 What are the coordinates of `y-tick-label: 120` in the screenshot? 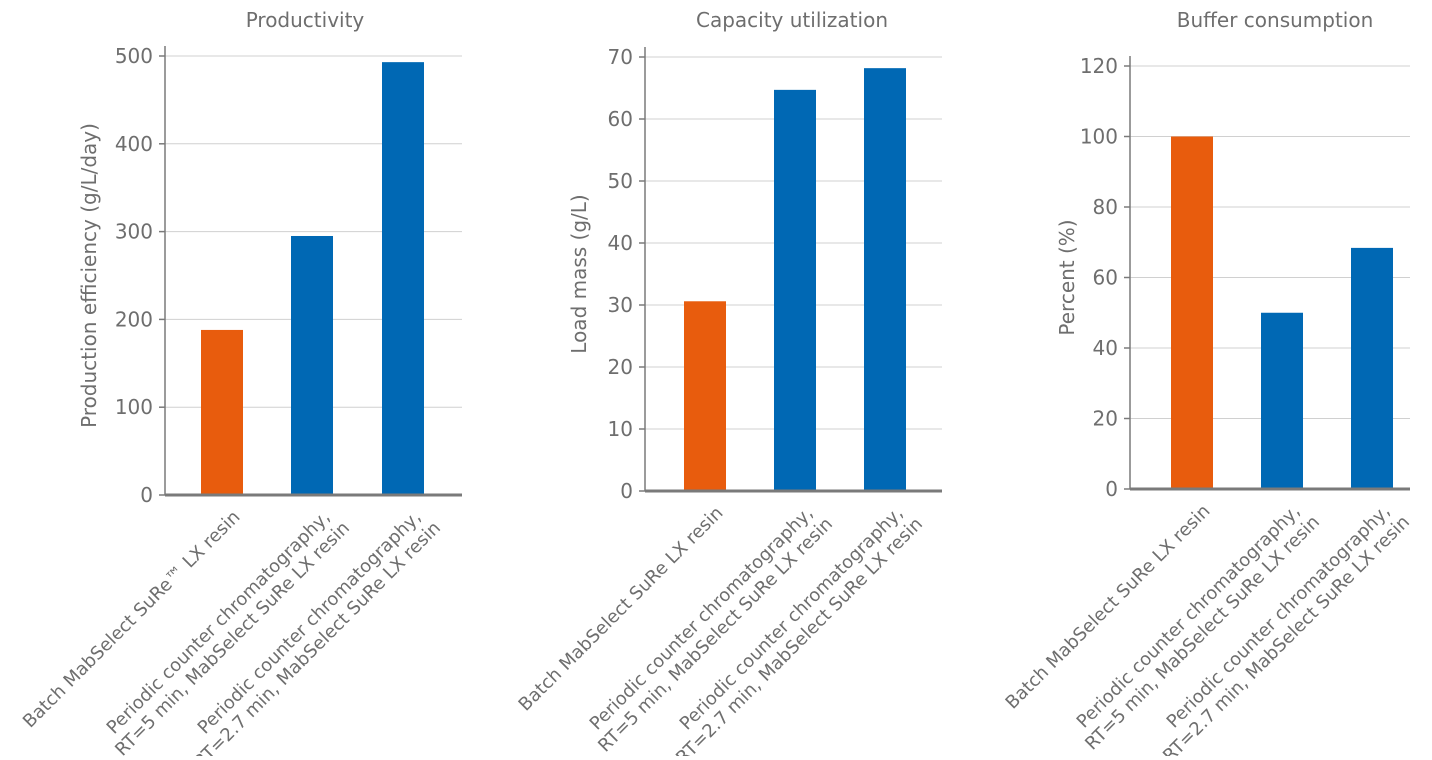 It's located at (1099, 66).